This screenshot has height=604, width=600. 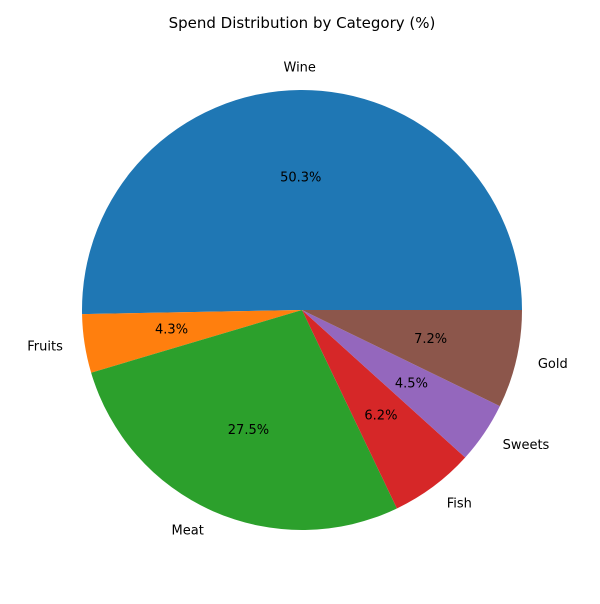 What do you see at coordinates (302, 23) in the screenshot?
I see `chart-title: Spend Distribution by Category (%)` at bounding box center [302, 23].